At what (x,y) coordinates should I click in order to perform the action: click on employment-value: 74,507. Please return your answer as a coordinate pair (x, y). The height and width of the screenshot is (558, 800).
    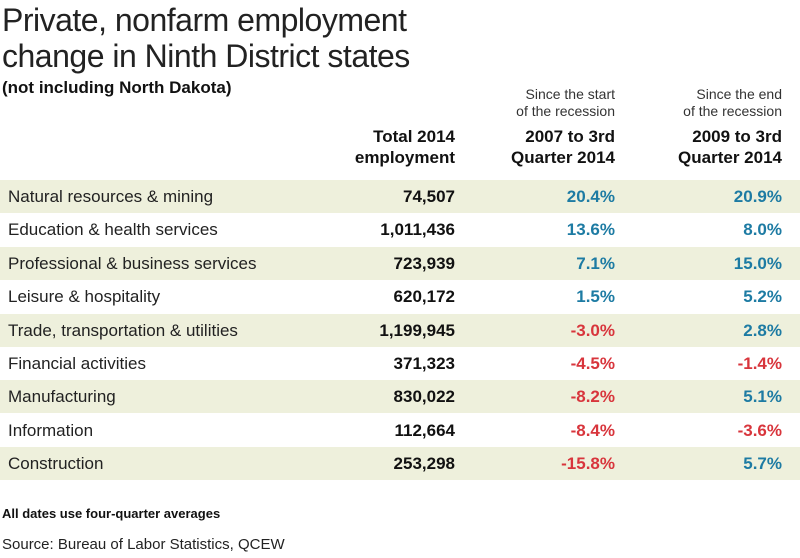
    Looking at the image, I should click on (429, 196).